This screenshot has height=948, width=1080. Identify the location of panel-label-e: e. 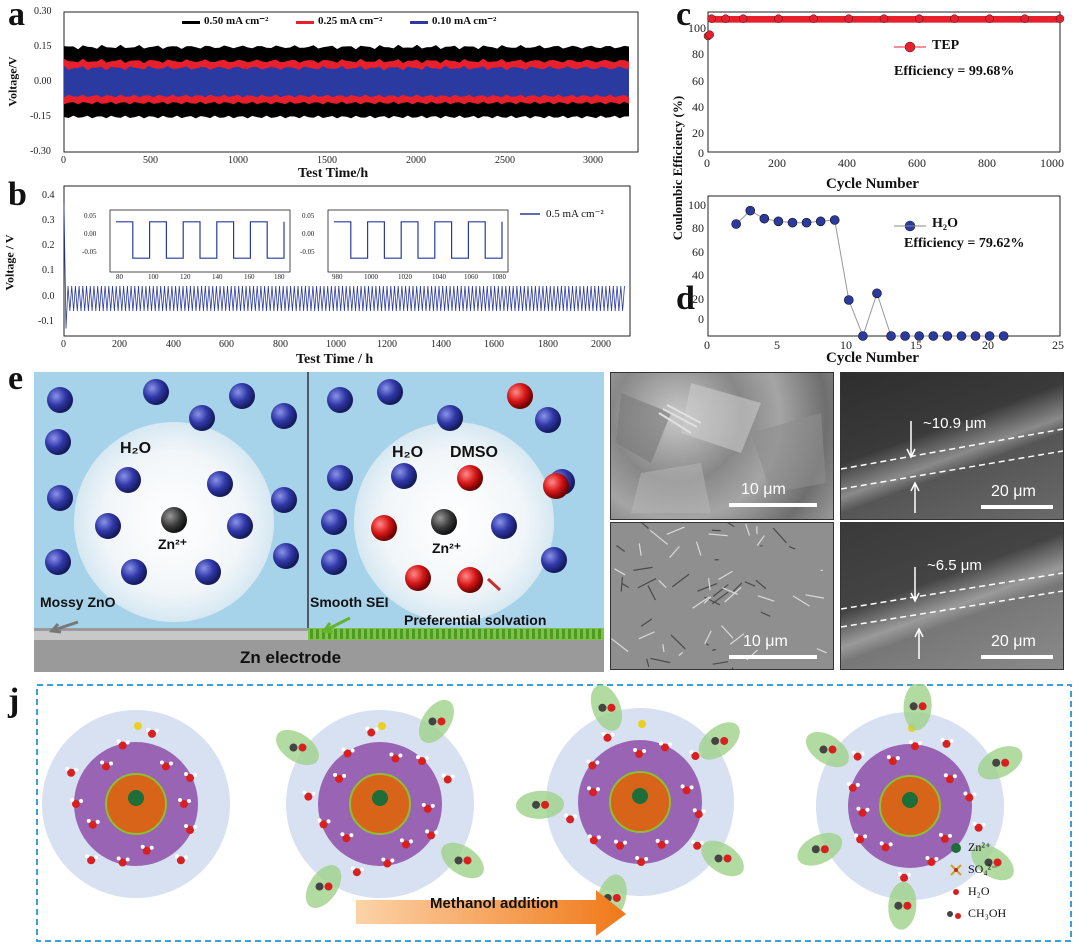
(16, 378).